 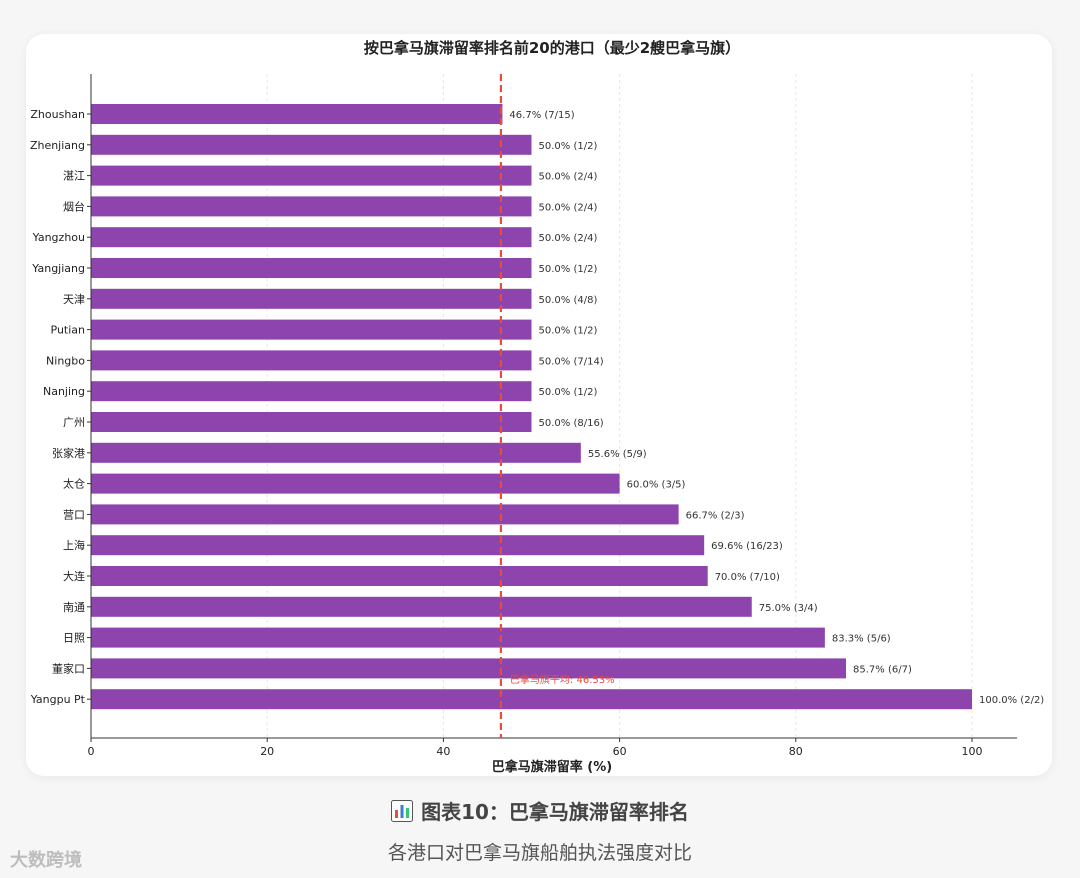 What do you see at coordinates (267, 751) in the screenshot?
I see `x-tick-label: 20` at bounding box center [267, 751].